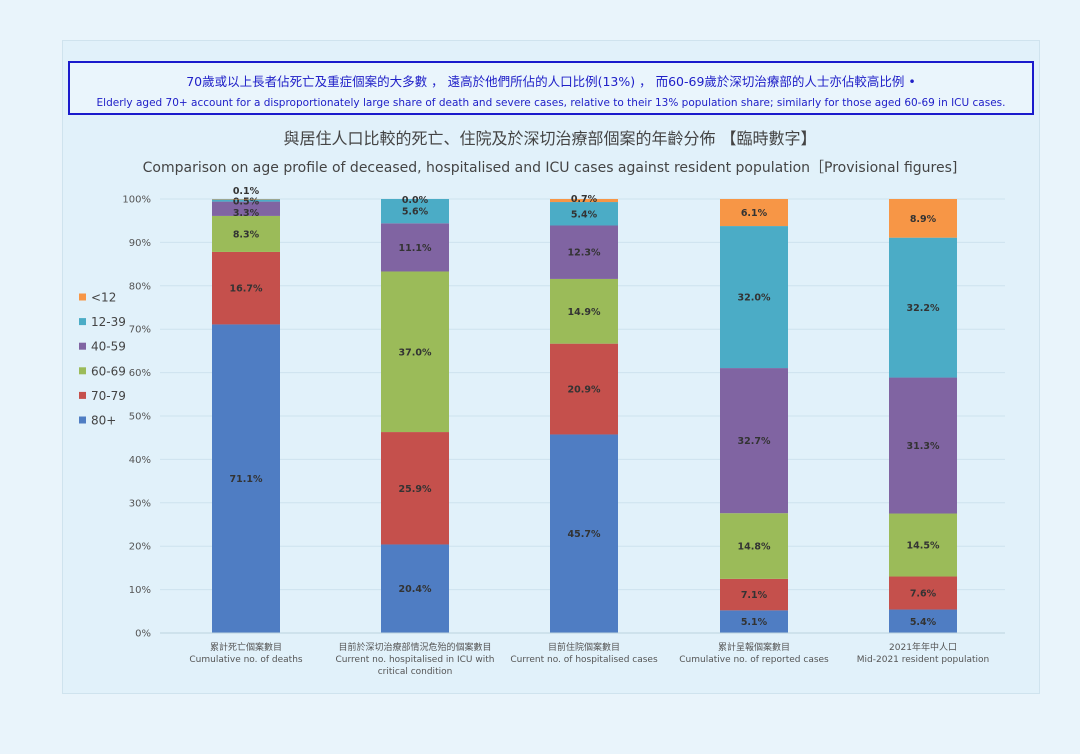 The height and width of the screenshot is (754, 1080). Describe the element at coordinates (140, 547) in the screenshot. I see `y-tick-label: 20%` at that location.